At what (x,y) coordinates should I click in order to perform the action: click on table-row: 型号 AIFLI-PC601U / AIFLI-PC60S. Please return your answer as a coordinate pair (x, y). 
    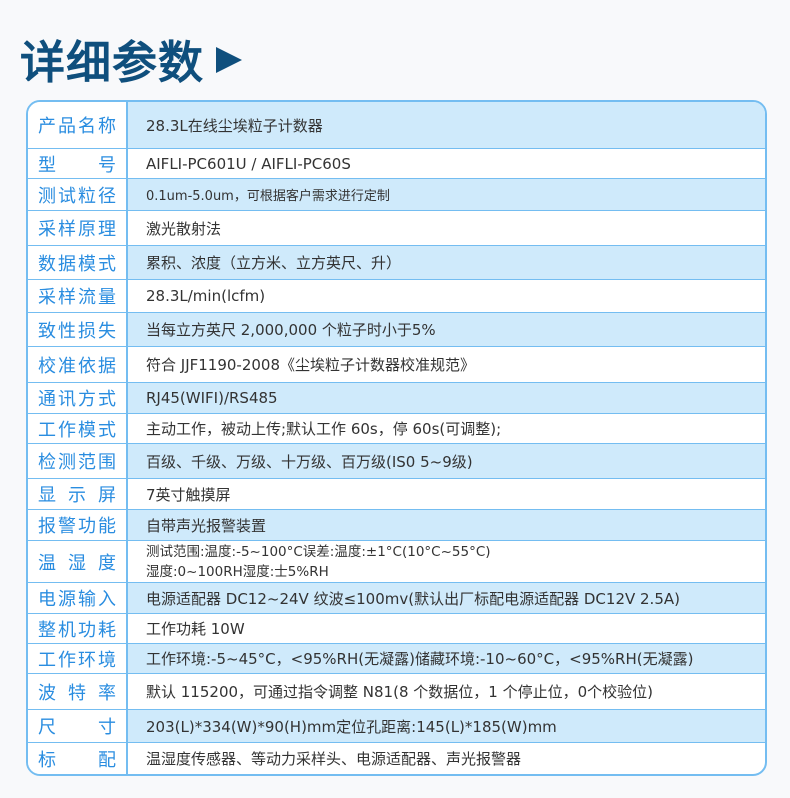
    Looking at the image, I should click on (396, 163).